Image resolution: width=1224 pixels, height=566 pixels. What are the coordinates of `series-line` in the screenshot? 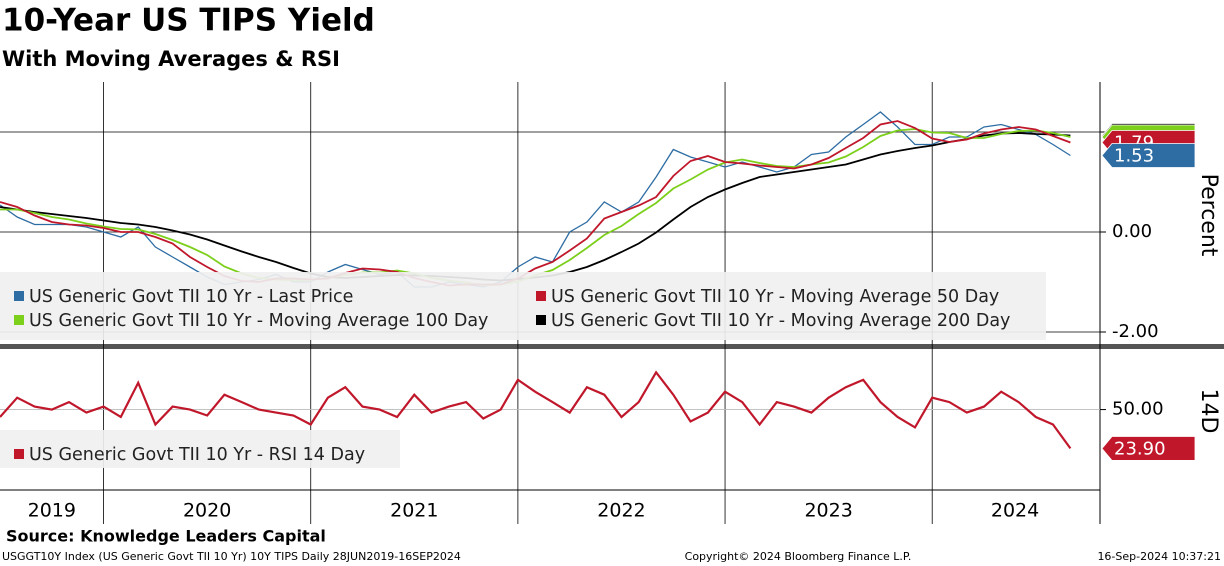 It's located at (536, 410).